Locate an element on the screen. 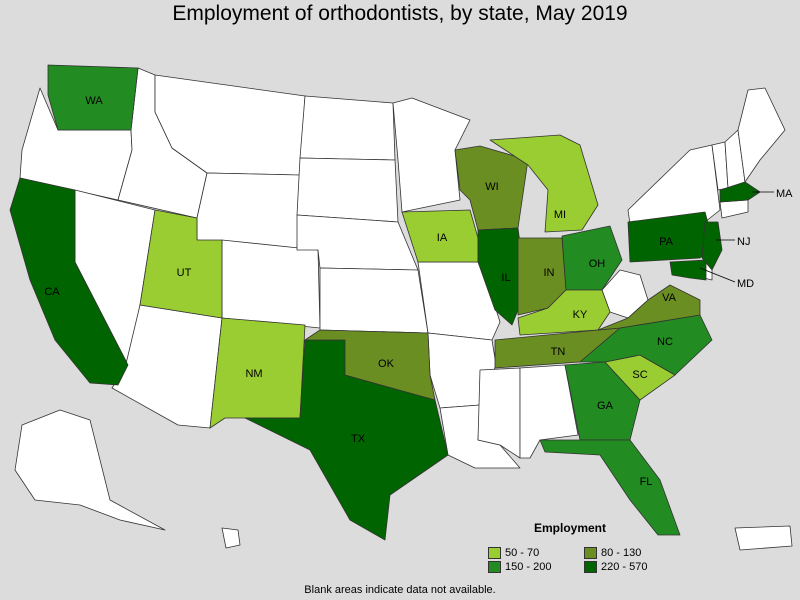 This screenshot has height=600, width=800. state-ca is located at coordinates (69, 281).